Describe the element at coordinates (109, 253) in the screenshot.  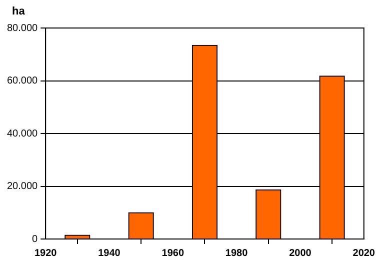
I see `x-tick-label: 1940` at that location.